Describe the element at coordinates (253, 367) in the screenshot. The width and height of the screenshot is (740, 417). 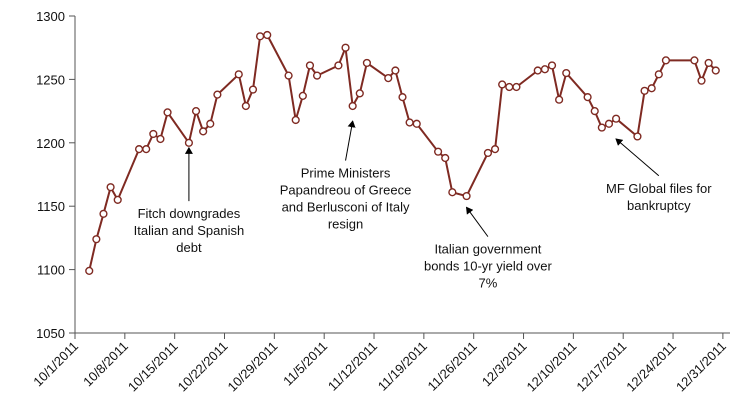
I see `x-tick-label: 10/29/2011` at that location.